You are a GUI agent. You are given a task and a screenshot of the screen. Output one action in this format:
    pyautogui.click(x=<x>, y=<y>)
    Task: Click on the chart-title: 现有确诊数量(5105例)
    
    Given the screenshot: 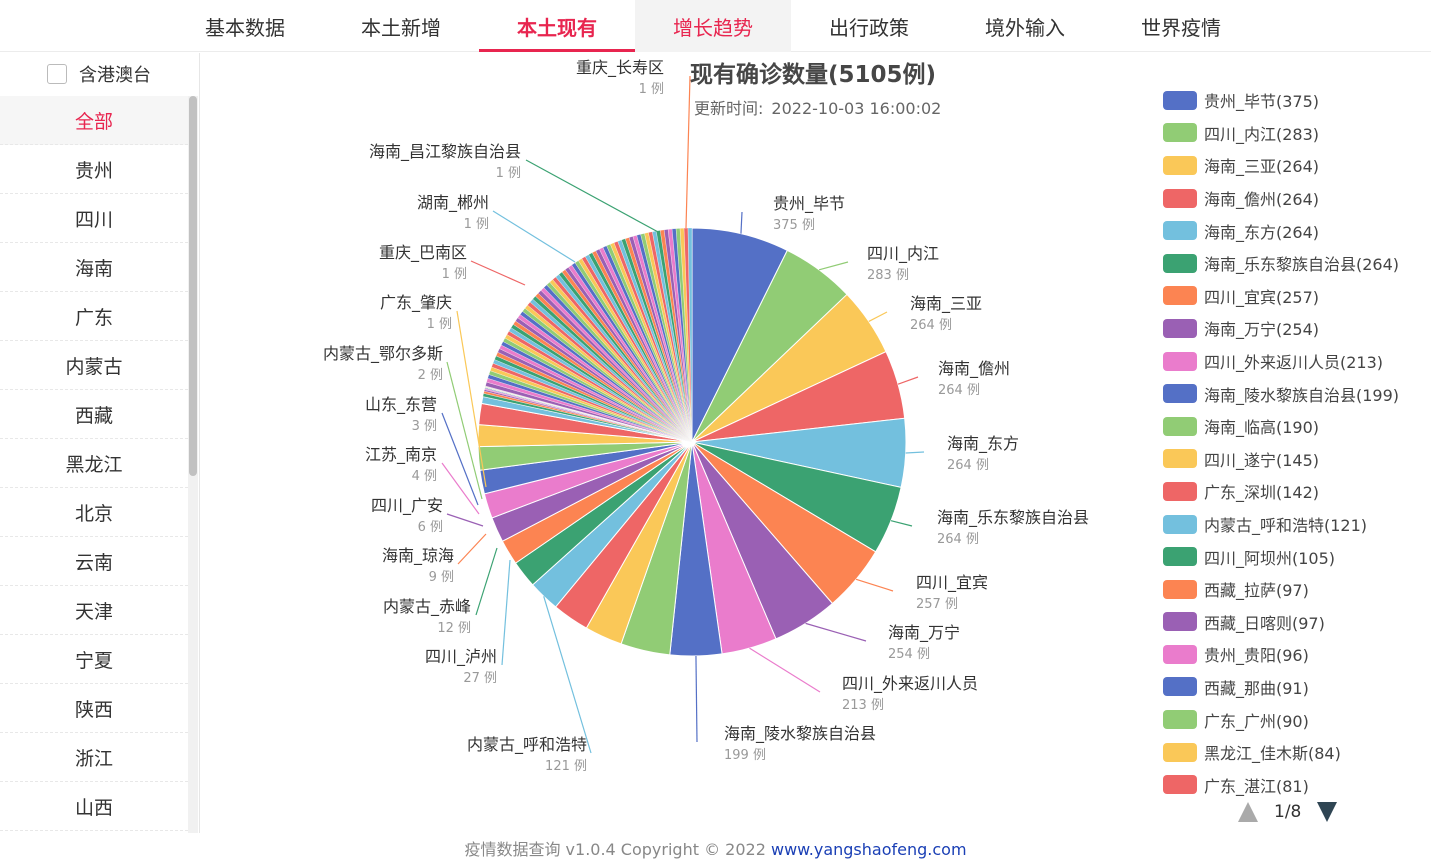 What is the action you would take?
    pyautogui.click(x=813, y=75)
    